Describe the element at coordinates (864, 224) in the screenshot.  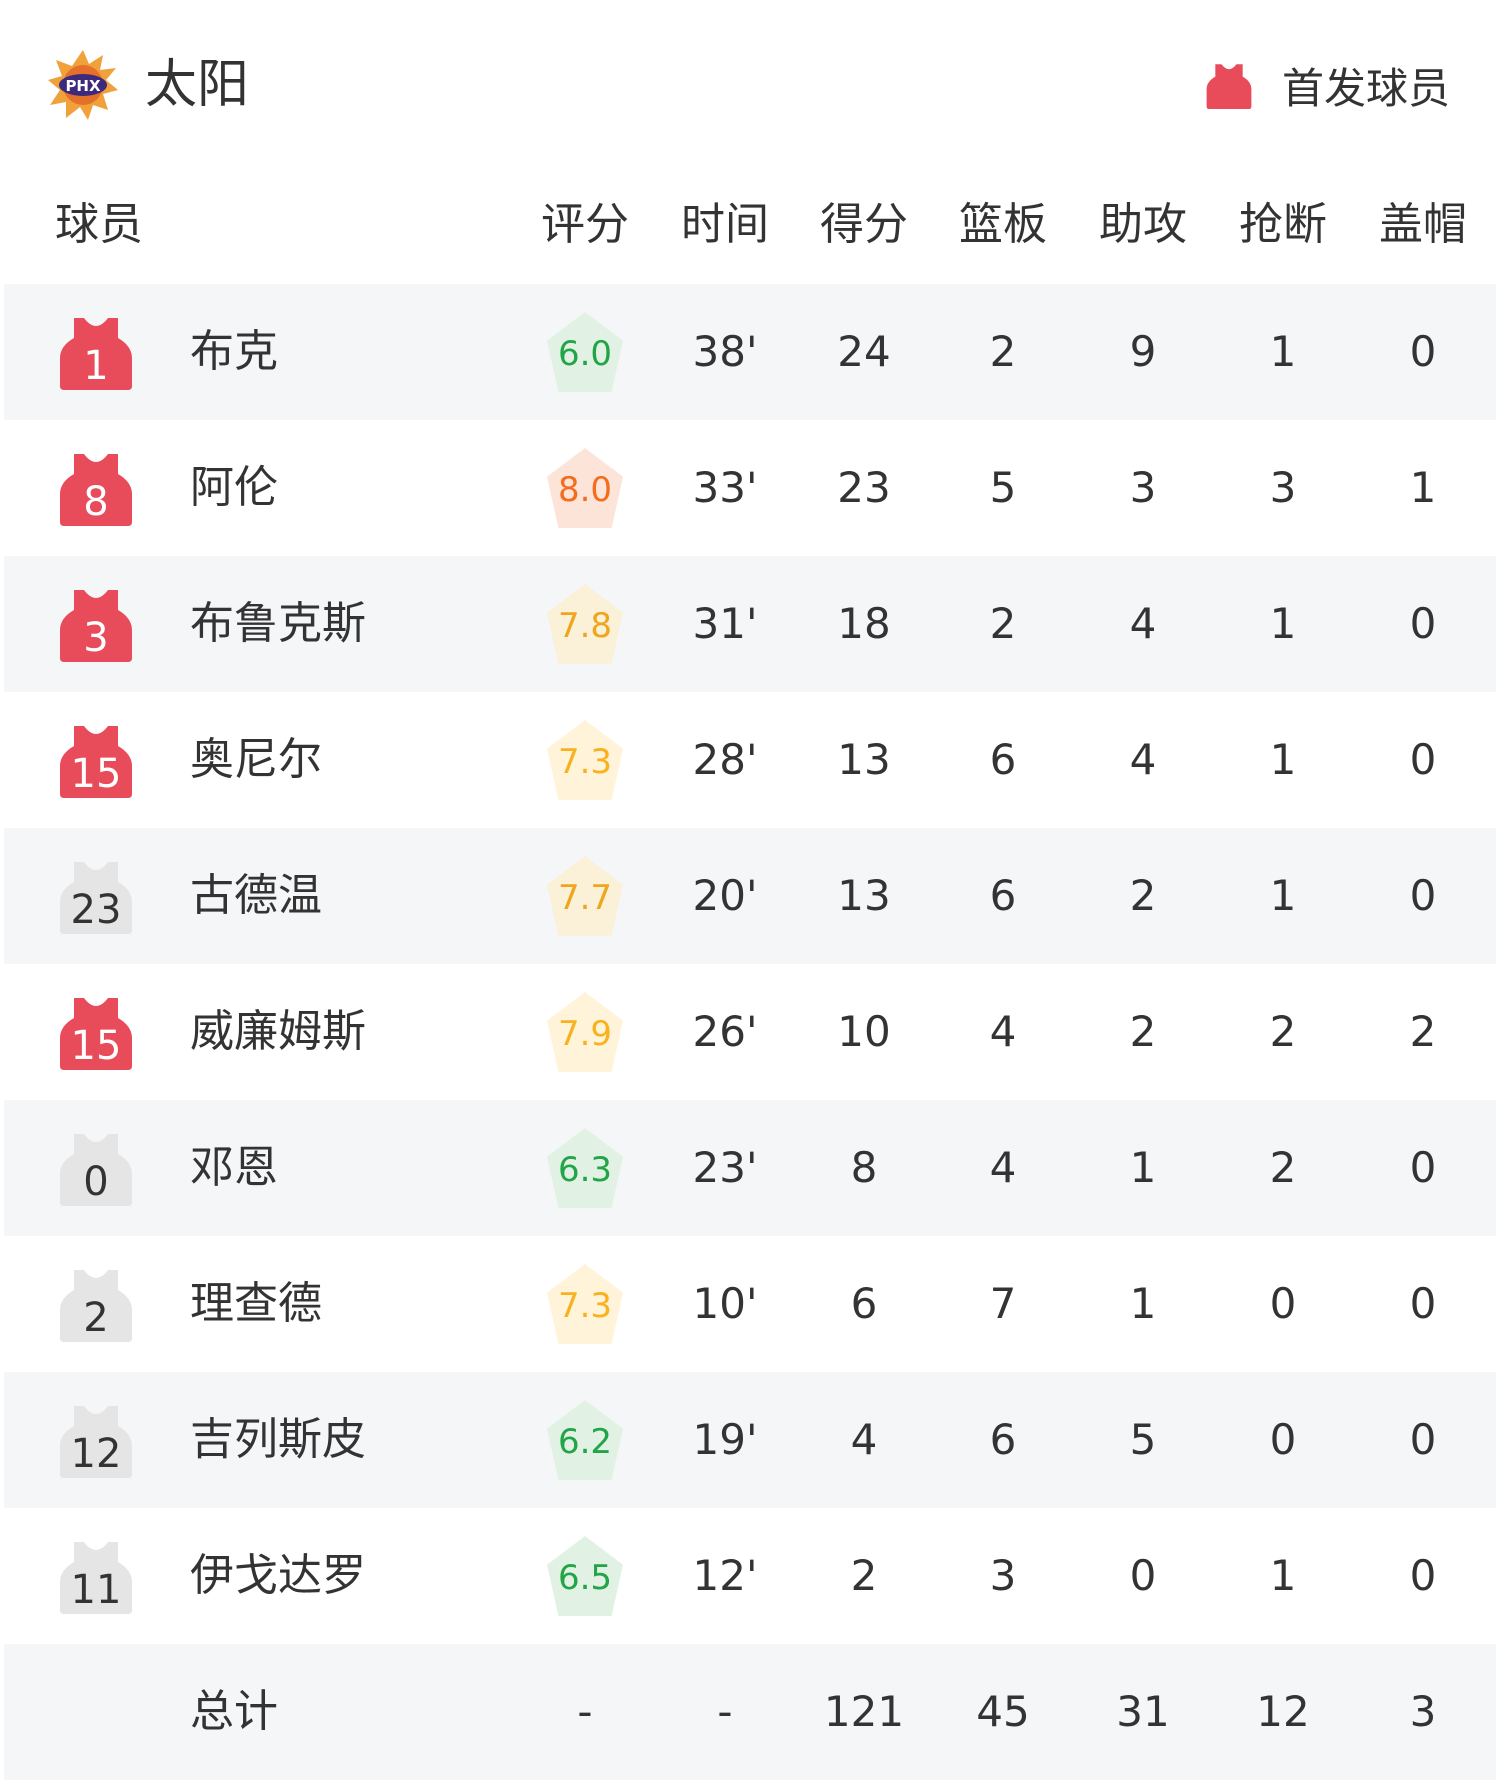
I see `col-points: 得分` at that location.